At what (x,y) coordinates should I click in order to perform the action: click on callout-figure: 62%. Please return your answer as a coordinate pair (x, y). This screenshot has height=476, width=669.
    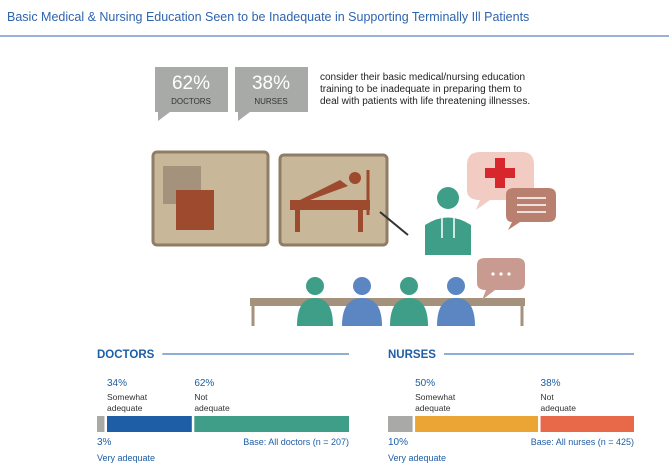
    Looking at the image, I should click on (191, 83).